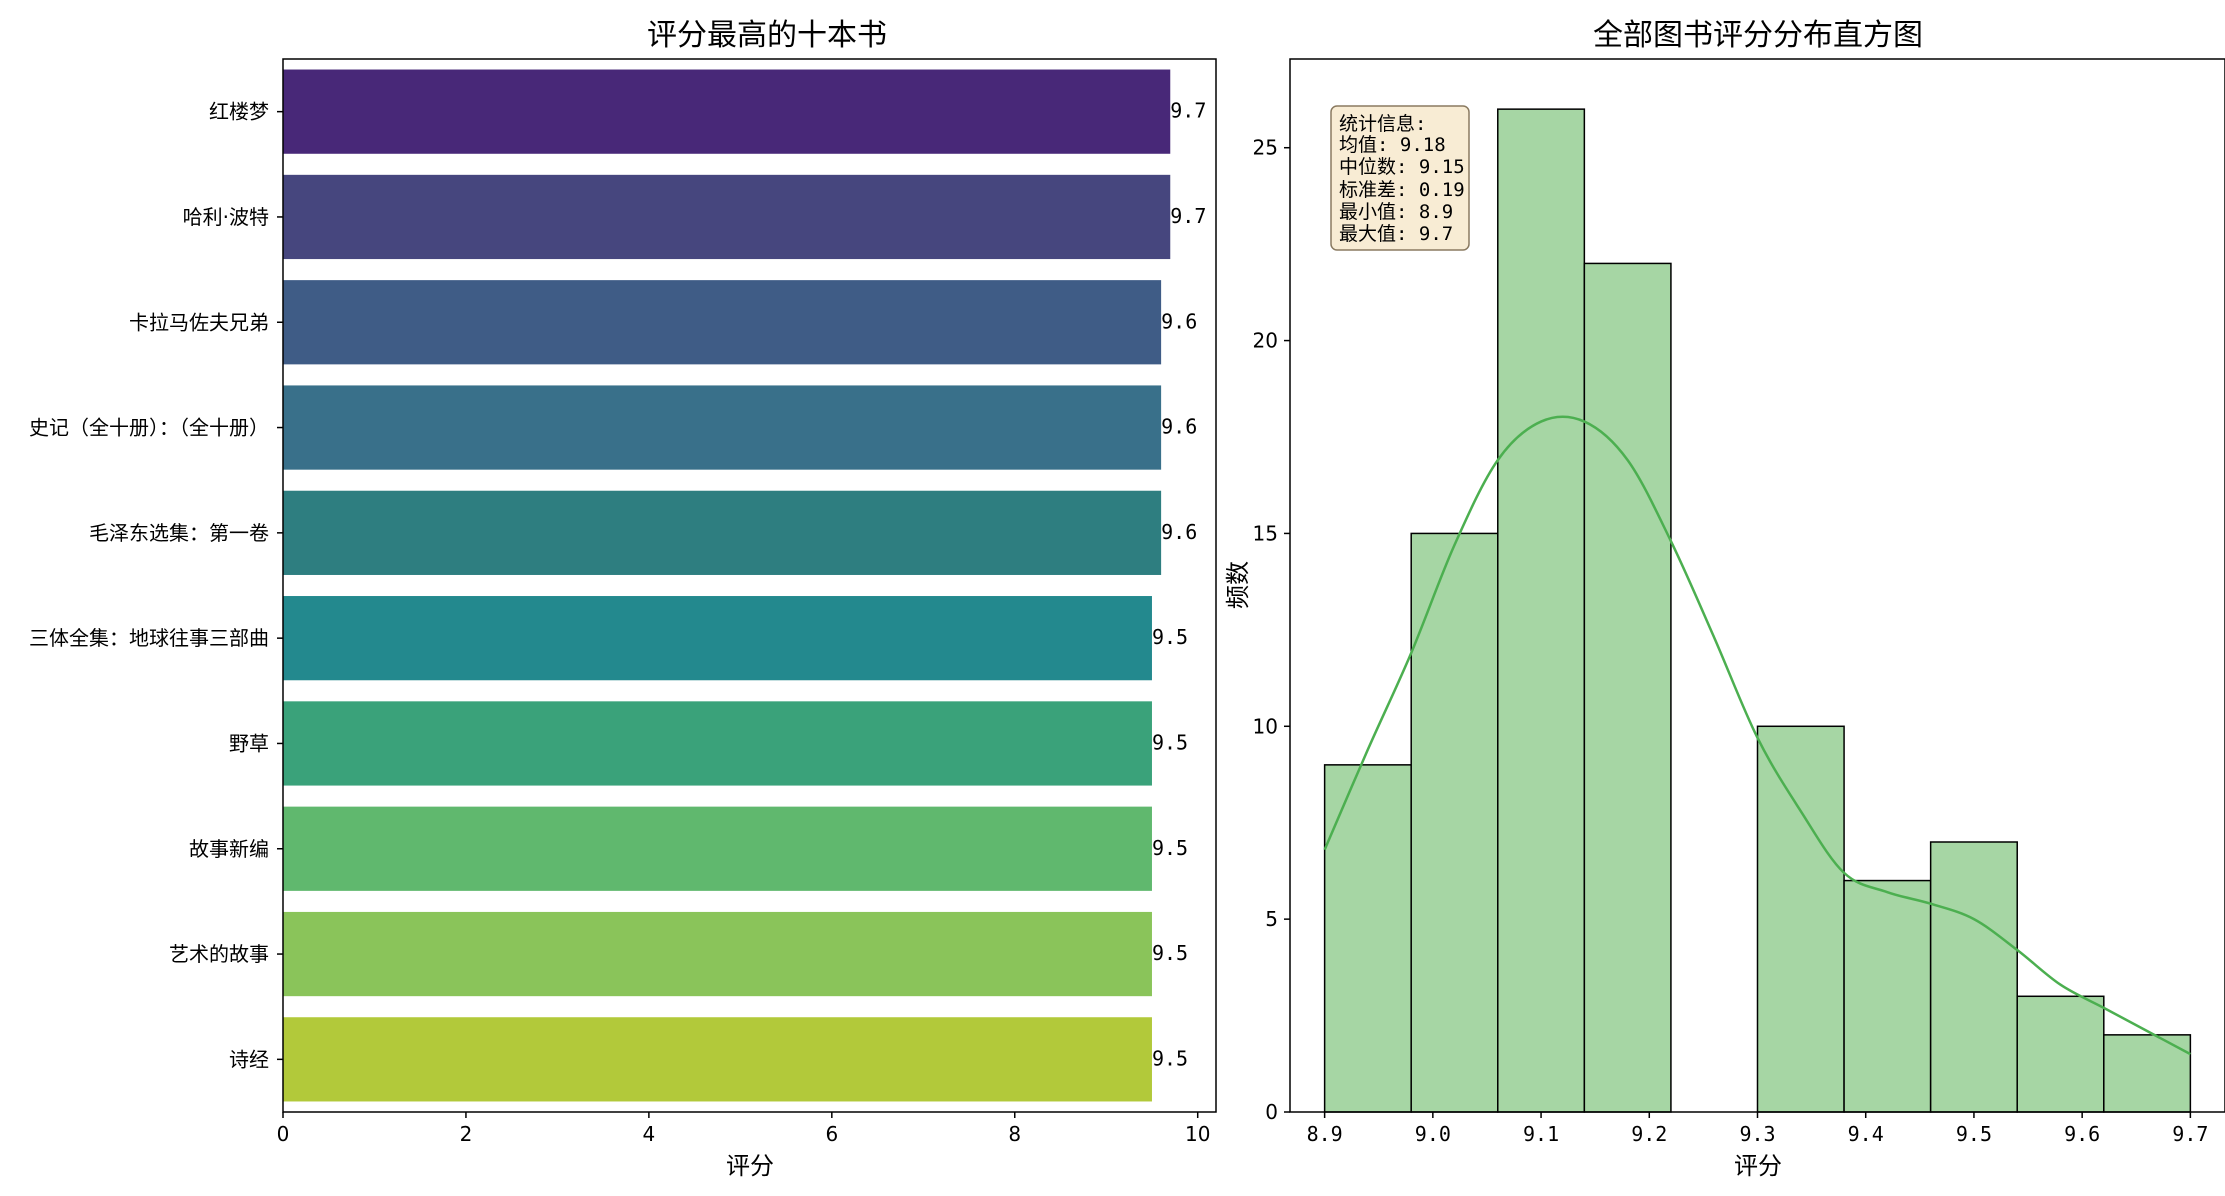 The height and width of the screenshot is (1196, 2225). I want to click on hist-x-tick-label-1: 9.0, so click(1433, 1134).